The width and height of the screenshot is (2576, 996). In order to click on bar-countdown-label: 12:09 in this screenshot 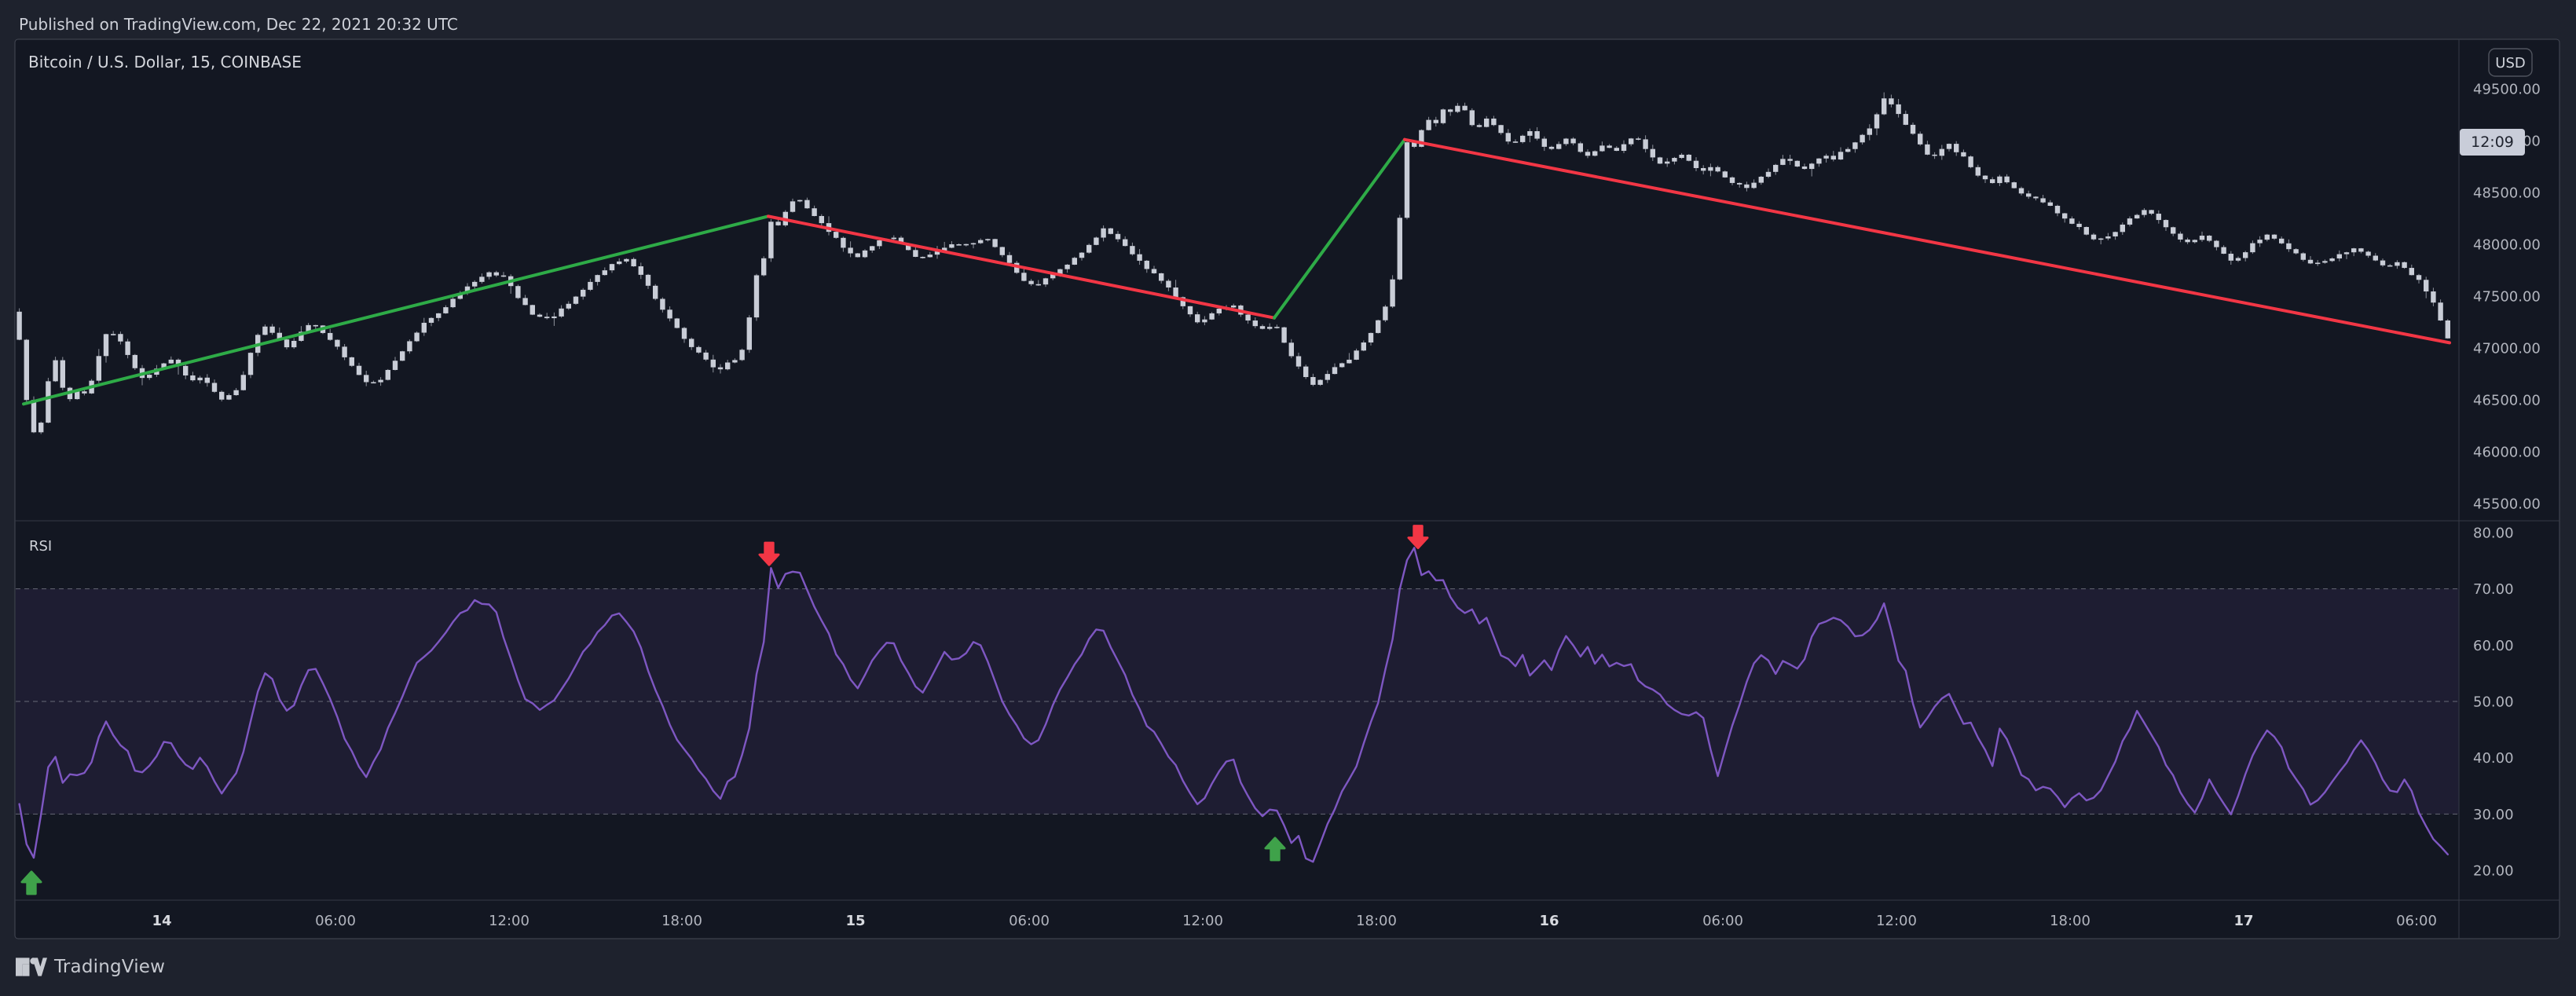, I will do `click(2492, 143)`.